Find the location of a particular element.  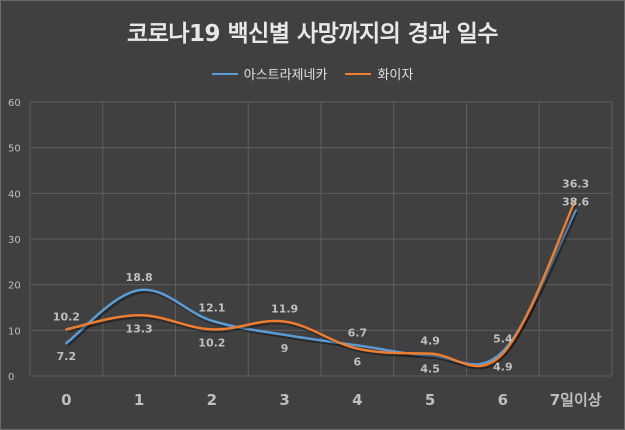

data-label-astrazeneca: 5.4 is located at coordinates (503, 338).